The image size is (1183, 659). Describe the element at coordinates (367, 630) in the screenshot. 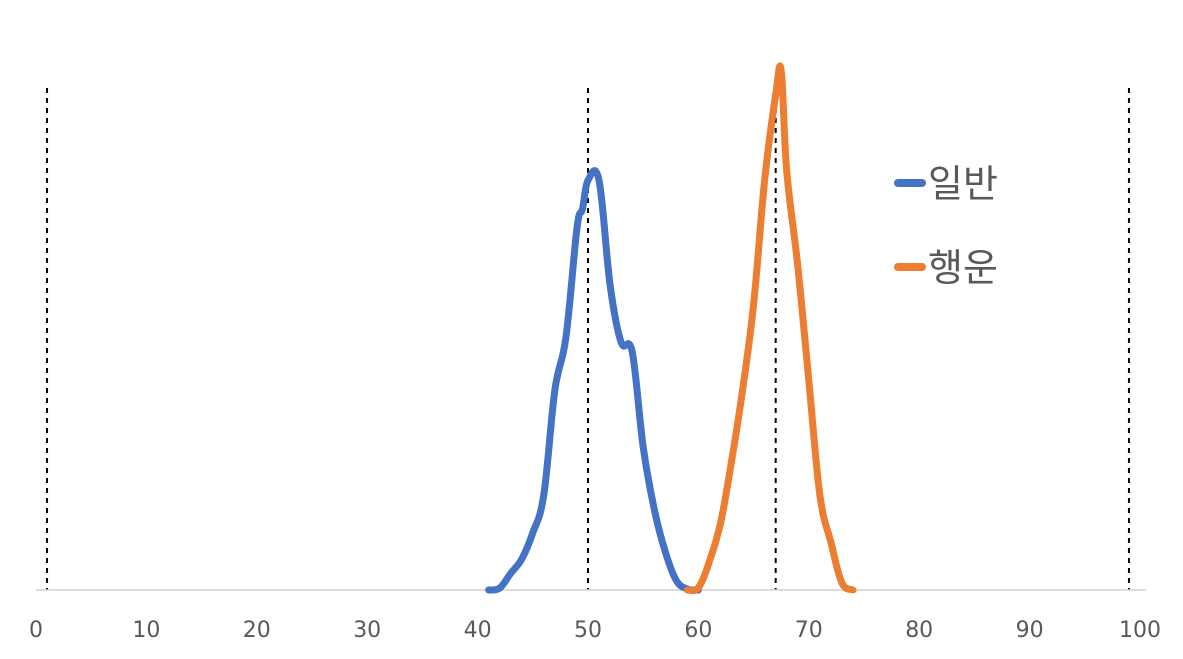

I see `x-tick-label: 30` at that location.